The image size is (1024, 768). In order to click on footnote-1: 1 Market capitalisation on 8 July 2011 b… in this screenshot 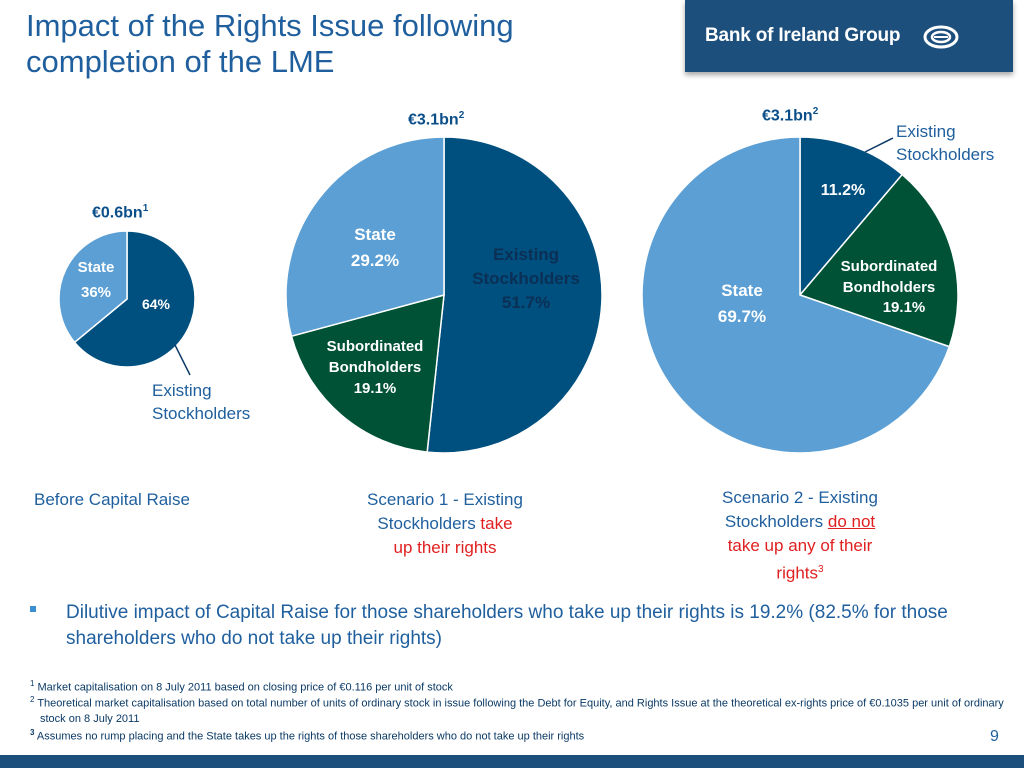, I will do `click(241, 686)`.